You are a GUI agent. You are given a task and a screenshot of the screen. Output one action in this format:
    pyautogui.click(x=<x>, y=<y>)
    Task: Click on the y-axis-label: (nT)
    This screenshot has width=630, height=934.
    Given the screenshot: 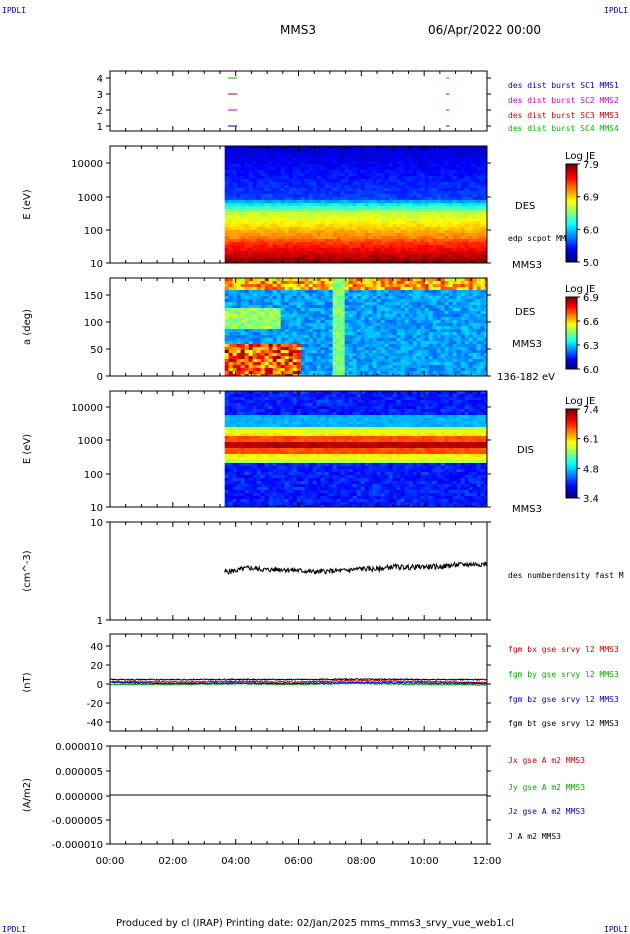 What is the action you would take?
    pyautogui.click(x=27, y=682)
    